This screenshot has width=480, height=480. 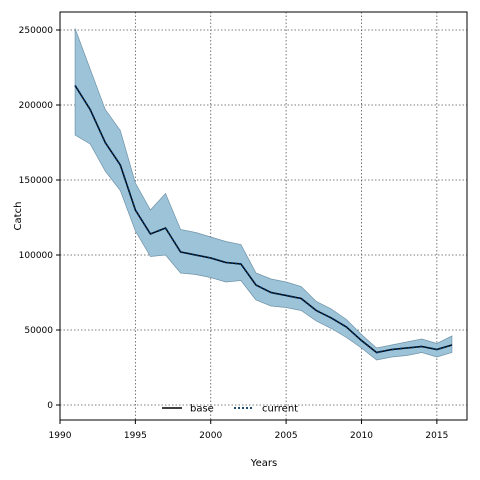 I want to click on x-tick-label: 1990, so click(x=60, y=436).